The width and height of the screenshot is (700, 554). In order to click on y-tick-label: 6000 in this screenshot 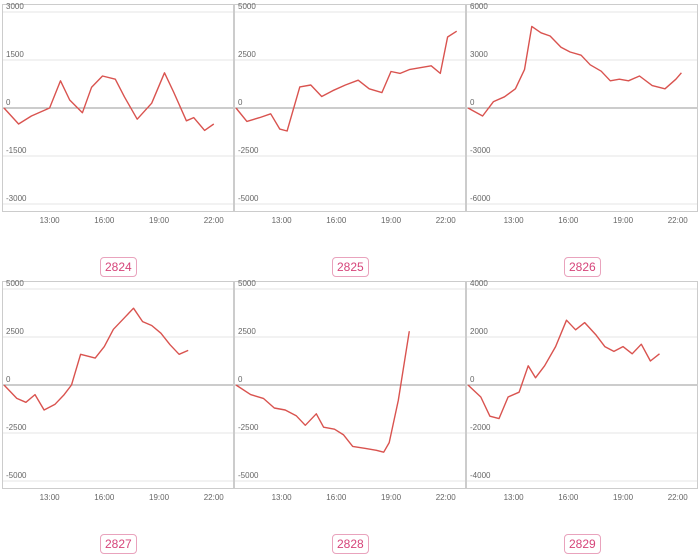, I will do `click(479, 6)`.